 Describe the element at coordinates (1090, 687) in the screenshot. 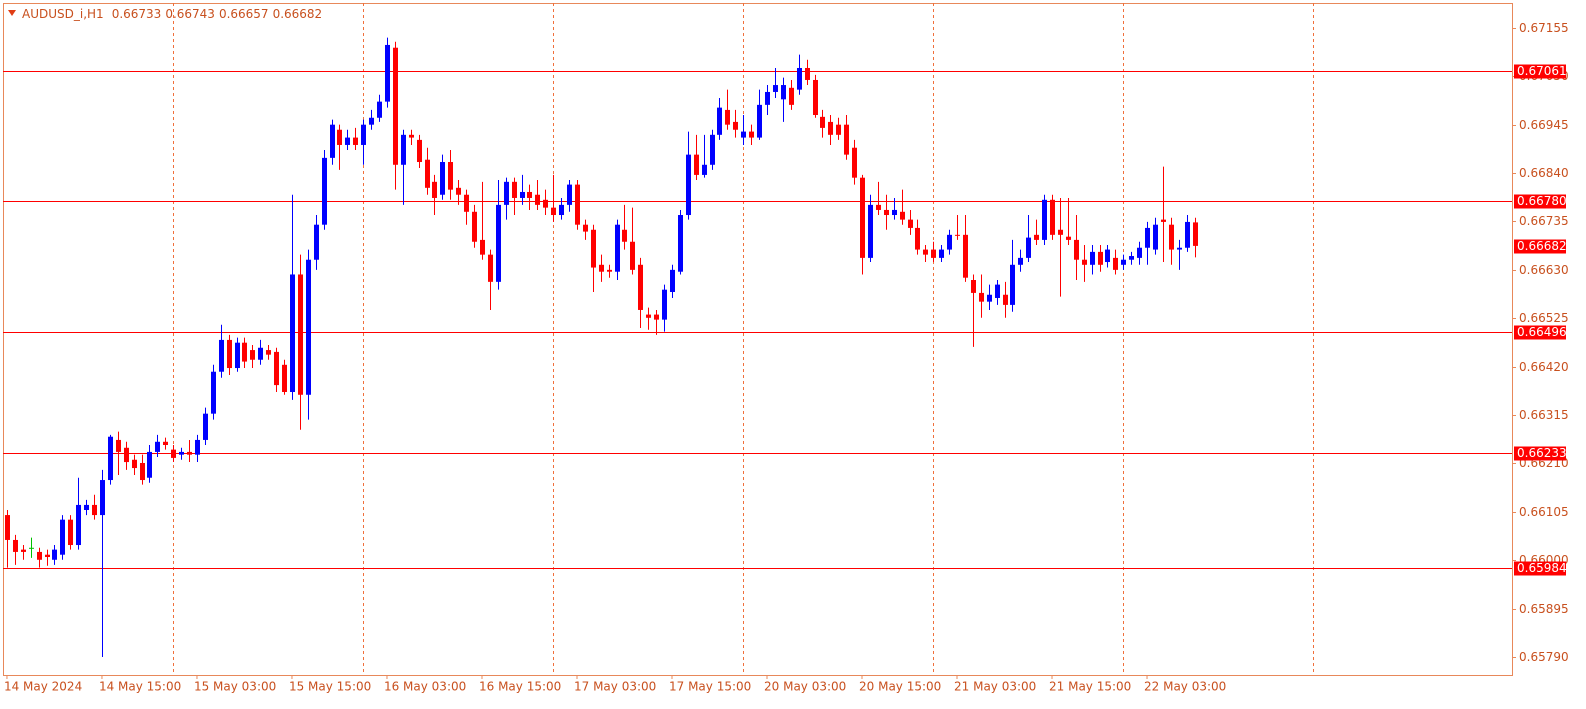

I see `x-tick-label: 21 May 15:00` at that location.